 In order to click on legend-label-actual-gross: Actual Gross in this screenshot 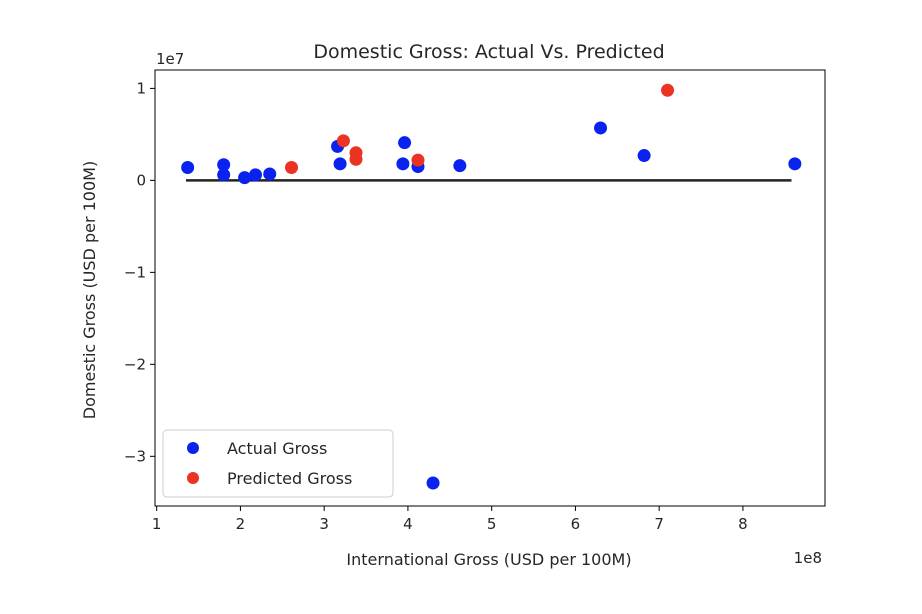, I will do `click(277, 448)`.